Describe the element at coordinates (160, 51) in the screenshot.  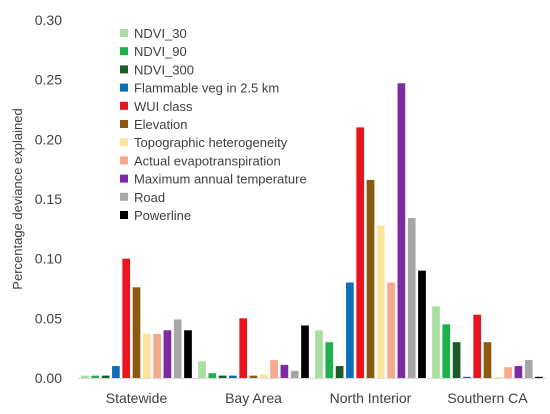
I see `legend-label: NDVI_90` at that location.